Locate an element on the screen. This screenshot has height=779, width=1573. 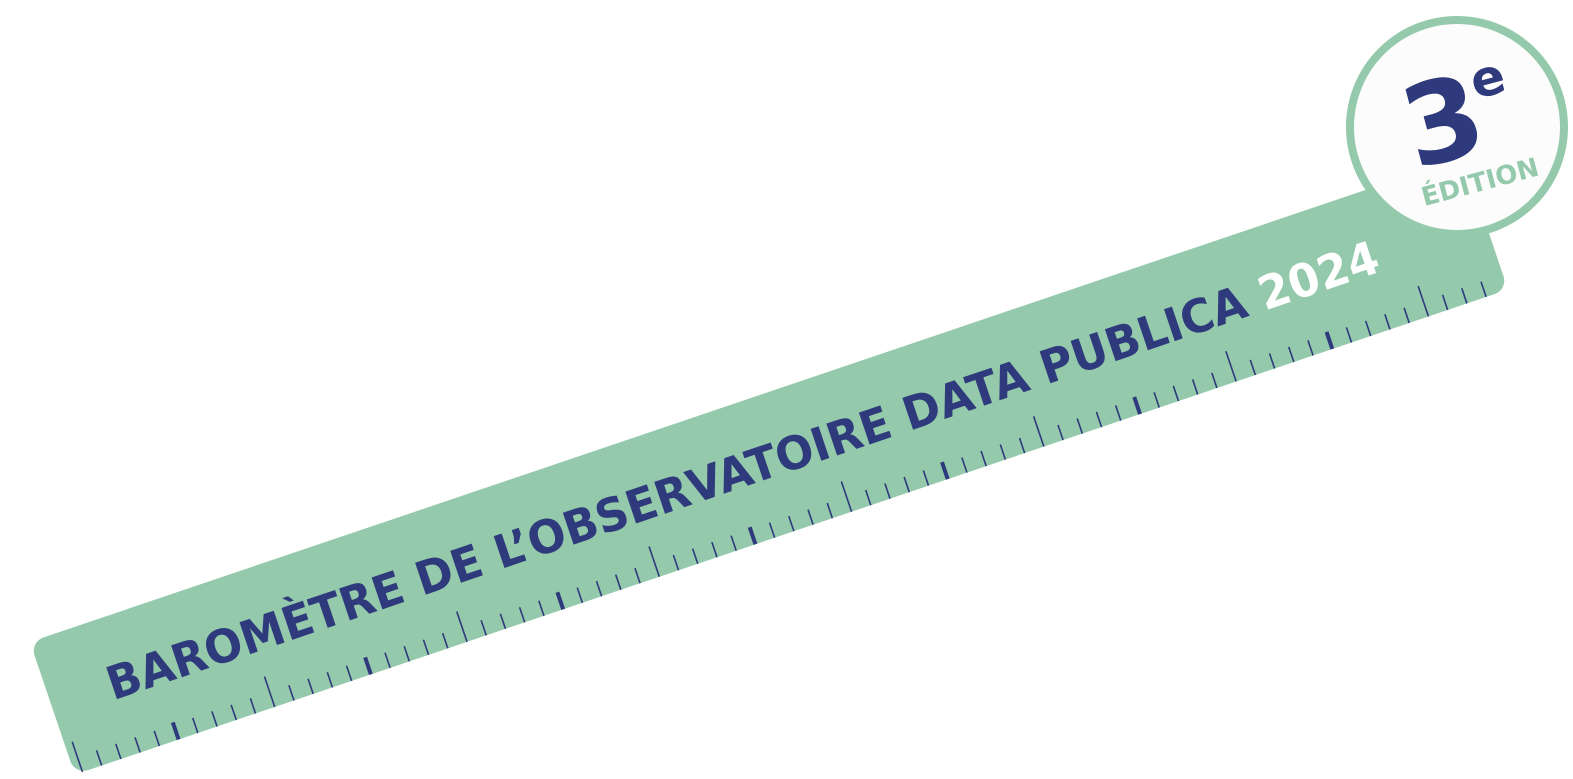
badge-circle is located at coordinates (1457, 127).